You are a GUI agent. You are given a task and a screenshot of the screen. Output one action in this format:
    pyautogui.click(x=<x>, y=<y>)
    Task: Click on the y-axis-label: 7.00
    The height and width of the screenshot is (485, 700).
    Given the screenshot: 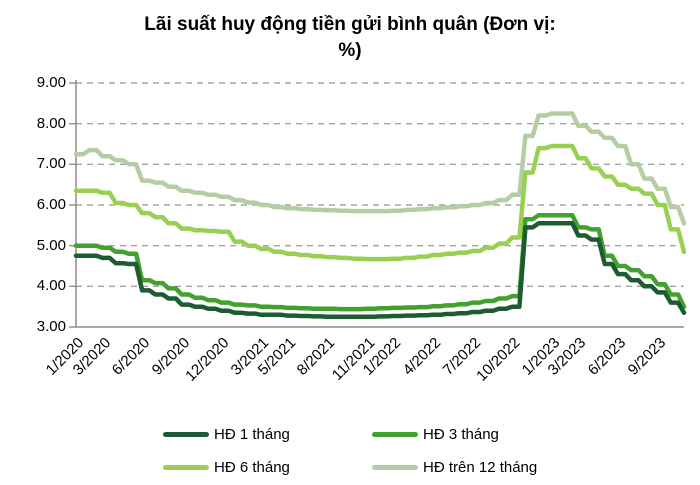 What is the action you would take?
    pyautogui.click(x=51, y=164)
    